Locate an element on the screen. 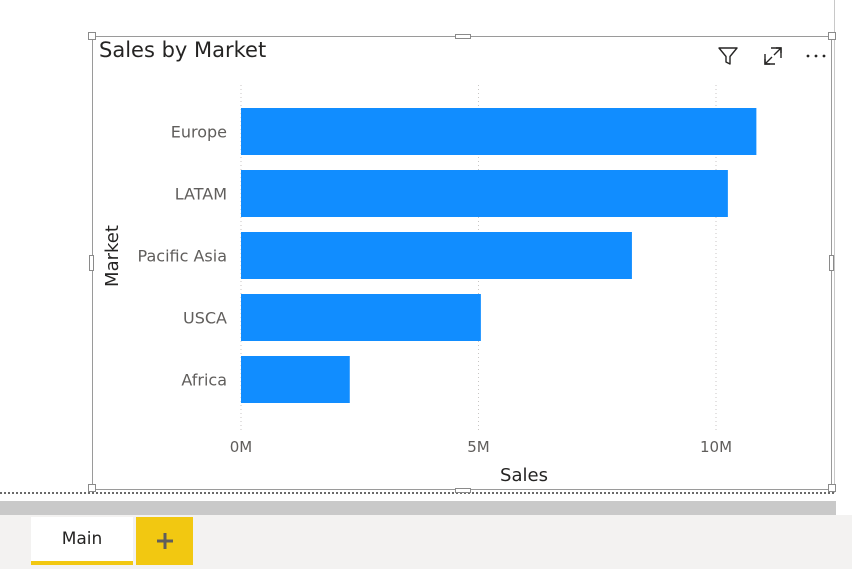  resize-handle-bottom-right is located at coordinates (832, 488).